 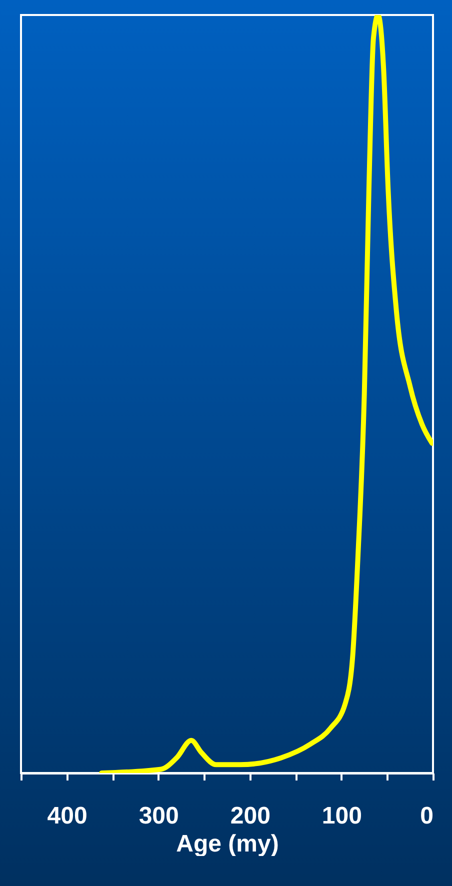 I want to click on x-tick-label: 200, so click(x=250, y=816).